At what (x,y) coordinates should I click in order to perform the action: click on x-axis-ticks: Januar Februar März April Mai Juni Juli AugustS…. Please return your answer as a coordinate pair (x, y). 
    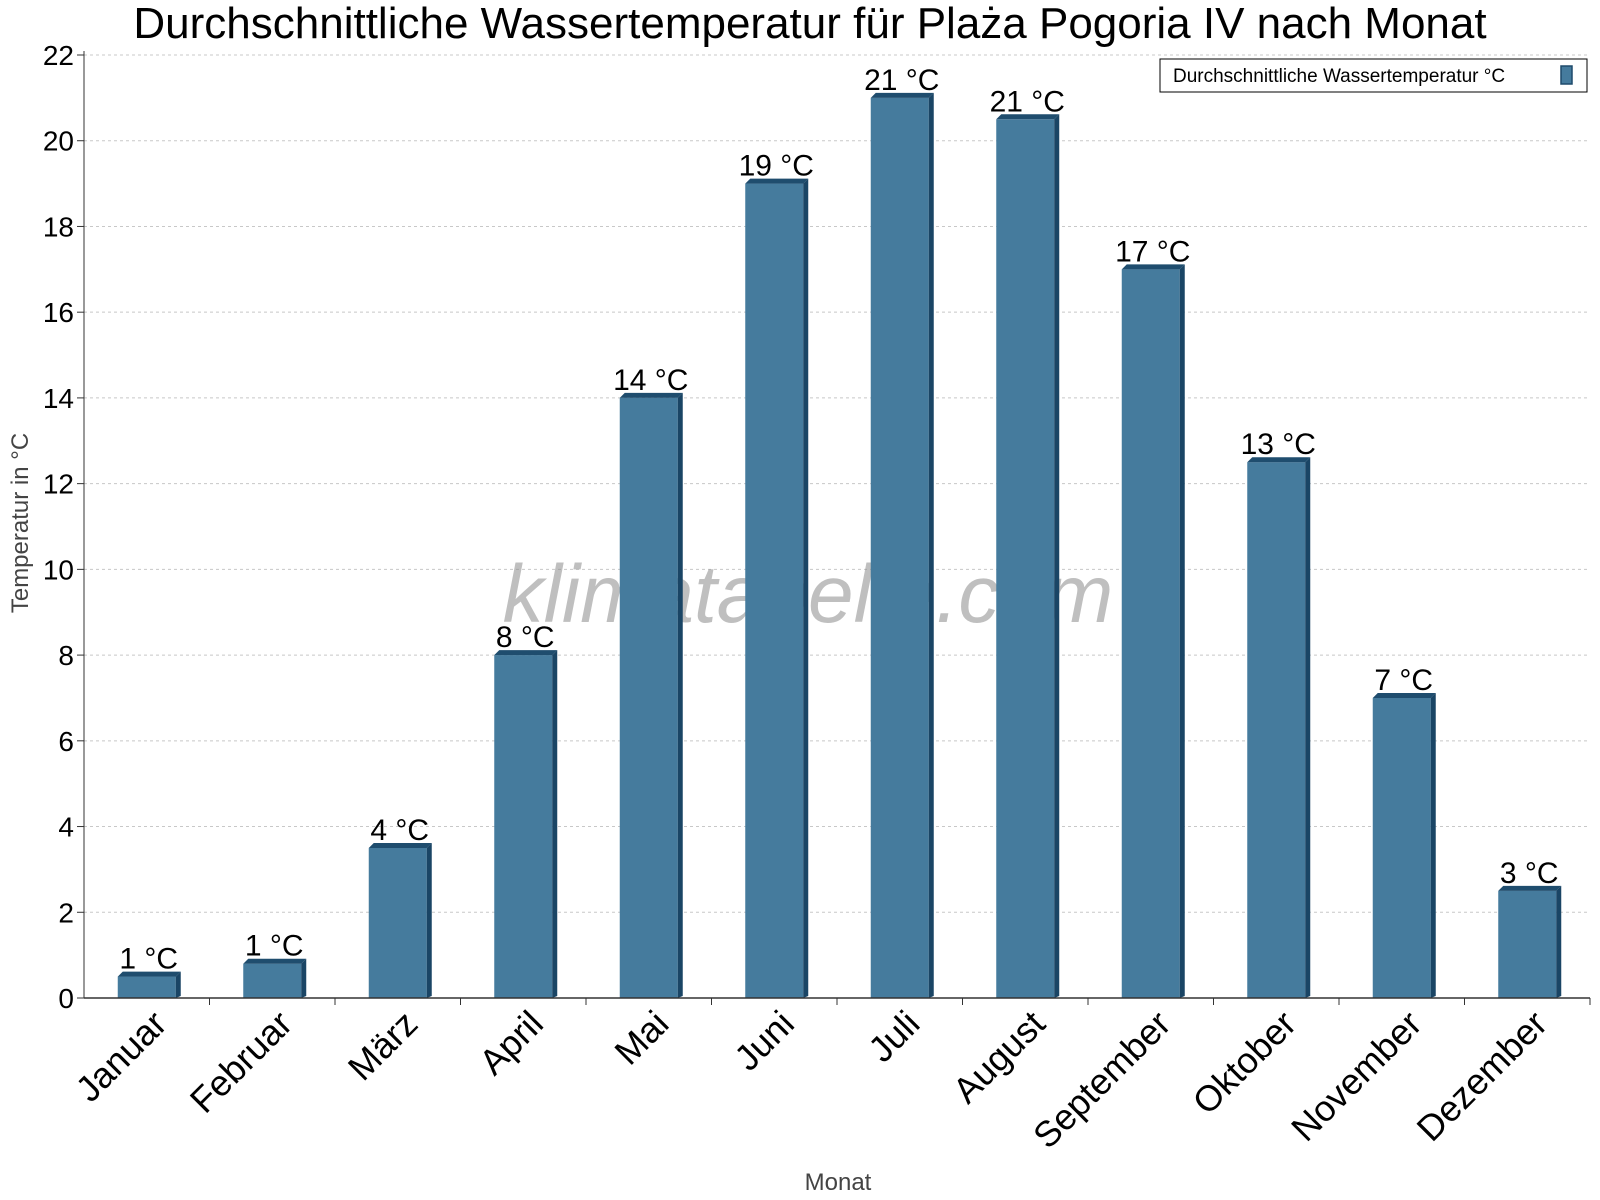
    Looking at the image, I should click on (829, 1077).